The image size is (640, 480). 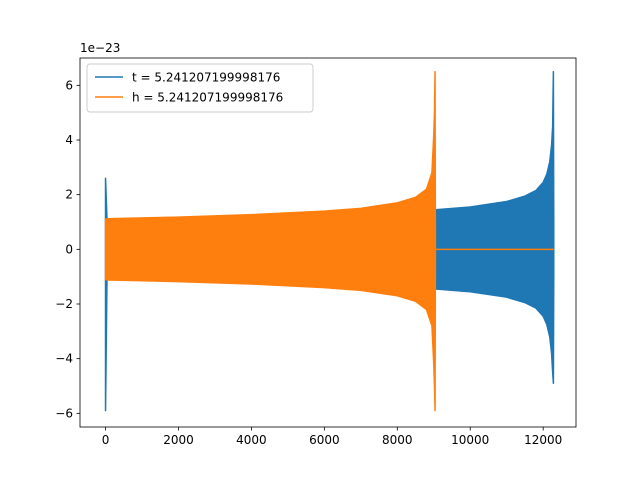 What do you see at coordinates (69, 140) in the screenshot?
I see `y-tick-label: 4` at bounding box center [69, 140].